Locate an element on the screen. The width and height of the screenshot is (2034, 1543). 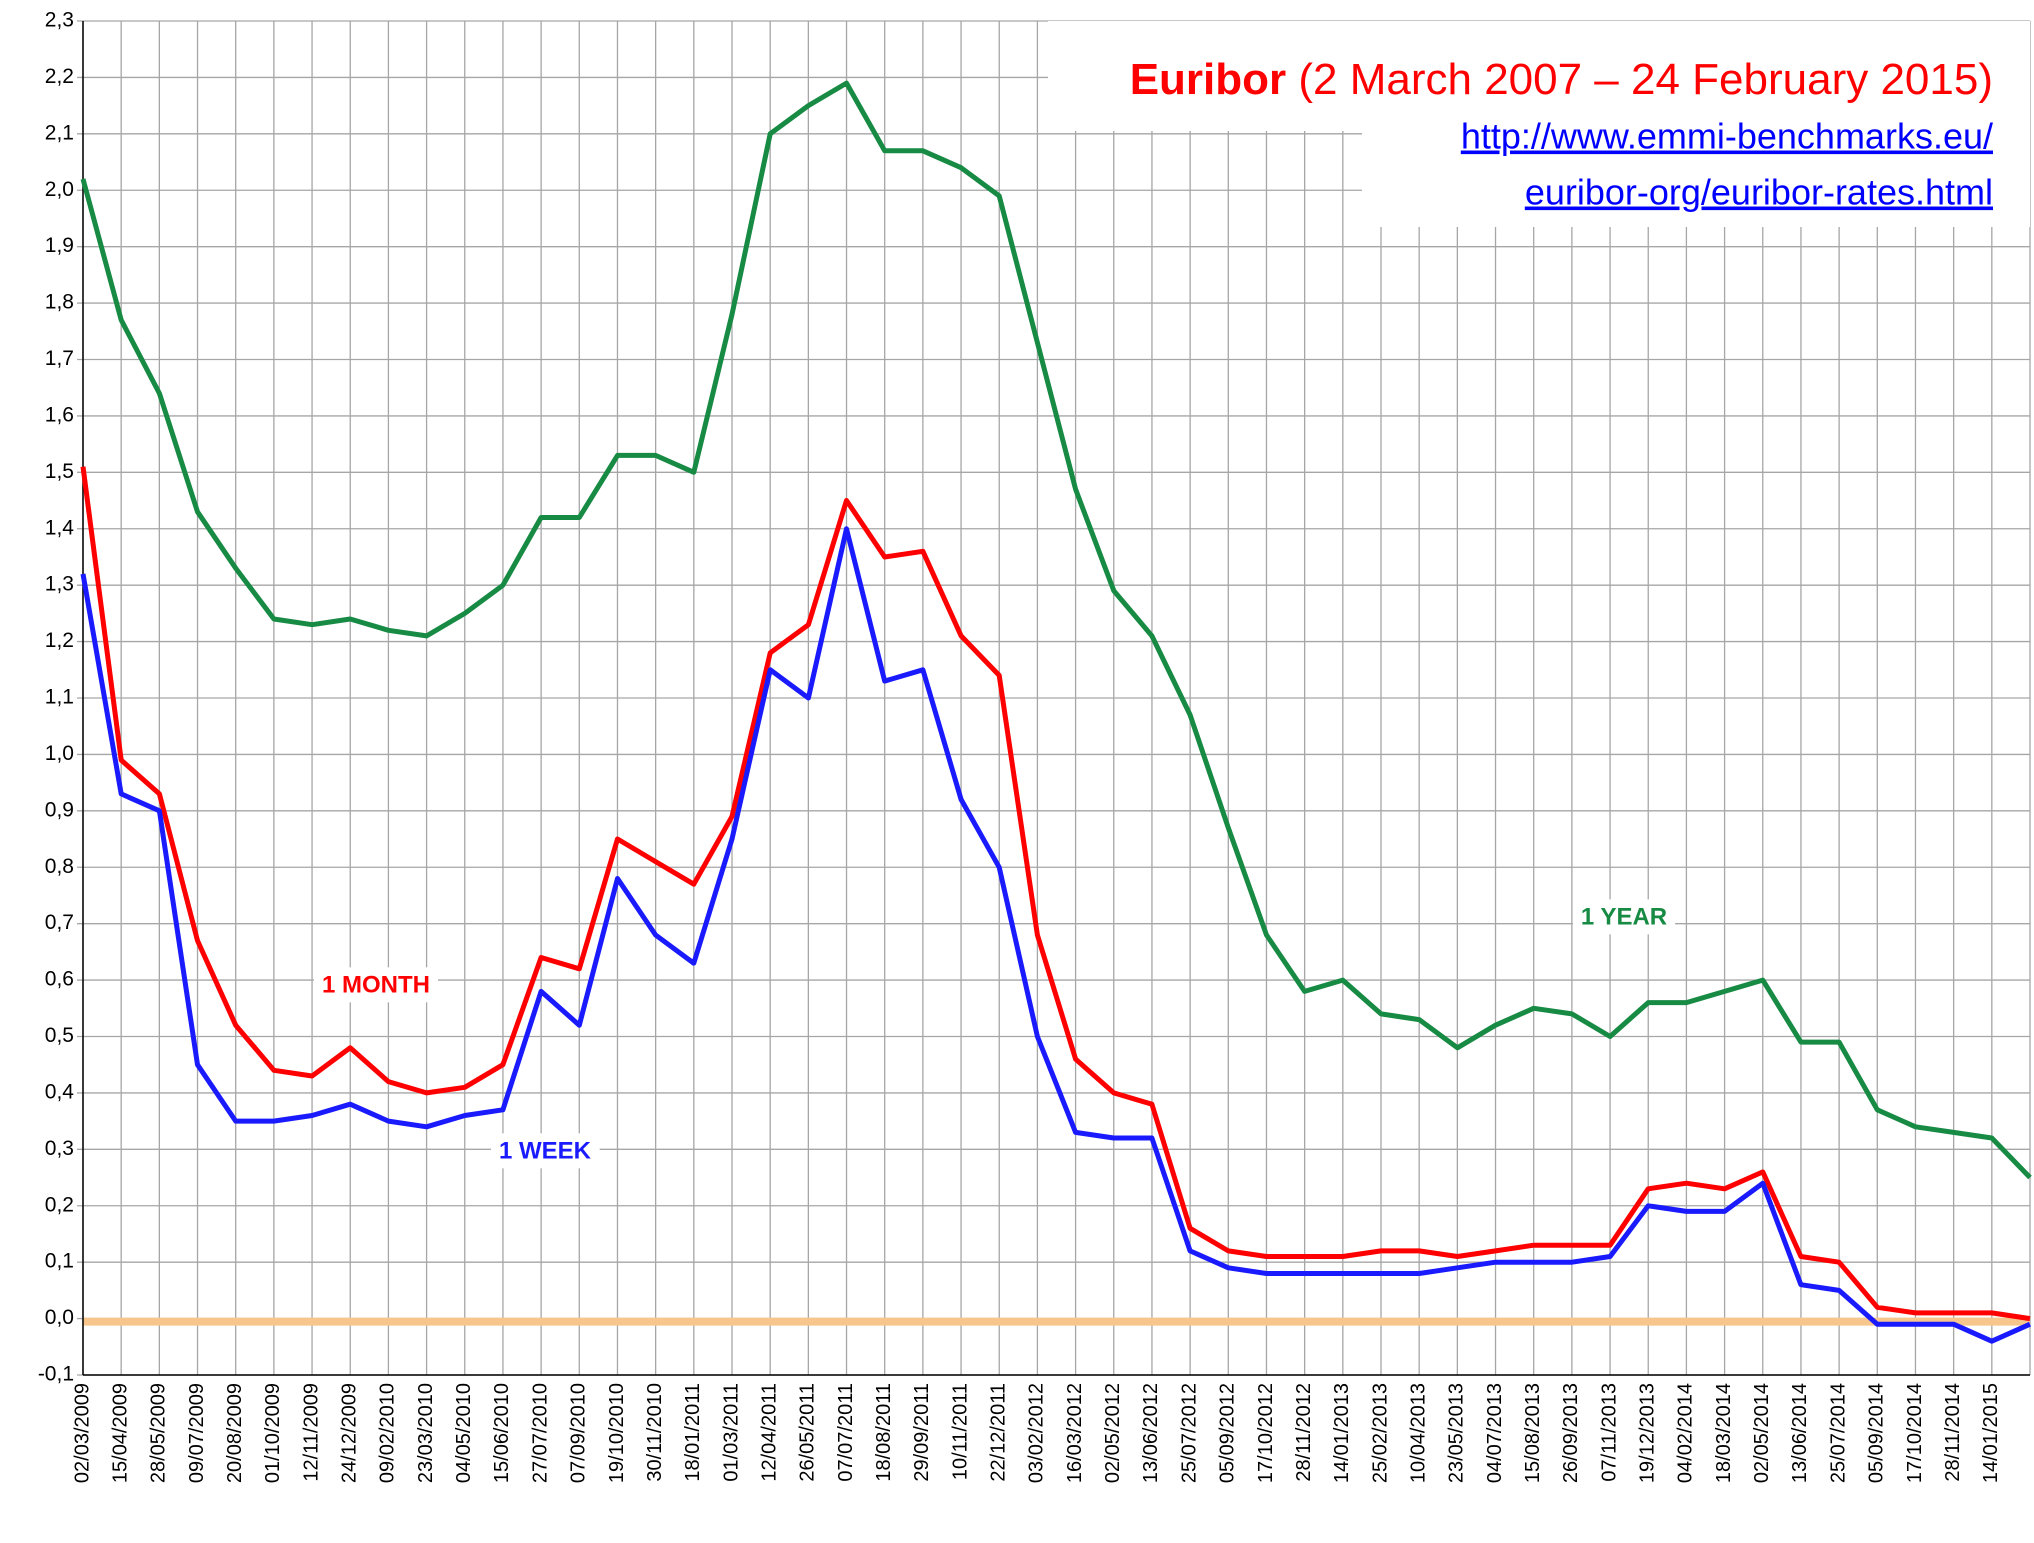
x-tick-label: 01/03/2011 is located at coordinates (731, 1432).